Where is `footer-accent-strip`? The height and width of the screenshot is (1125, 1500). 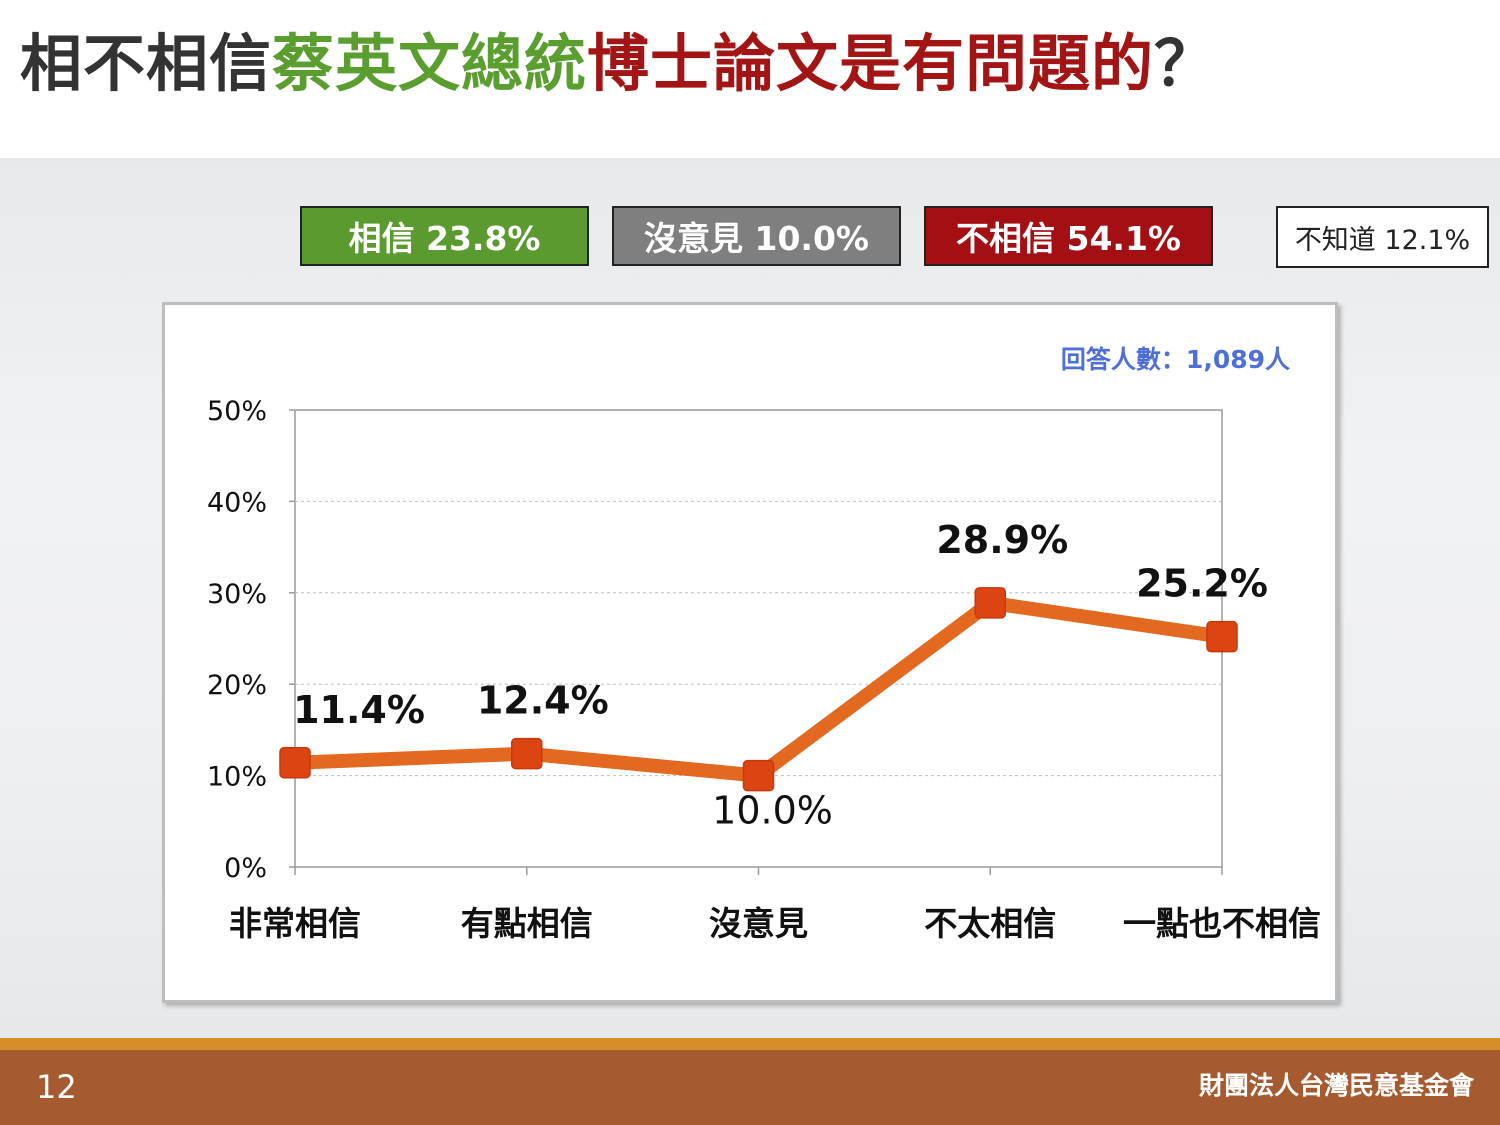
footer-accent-strip is located at coordinates (750, 1044).